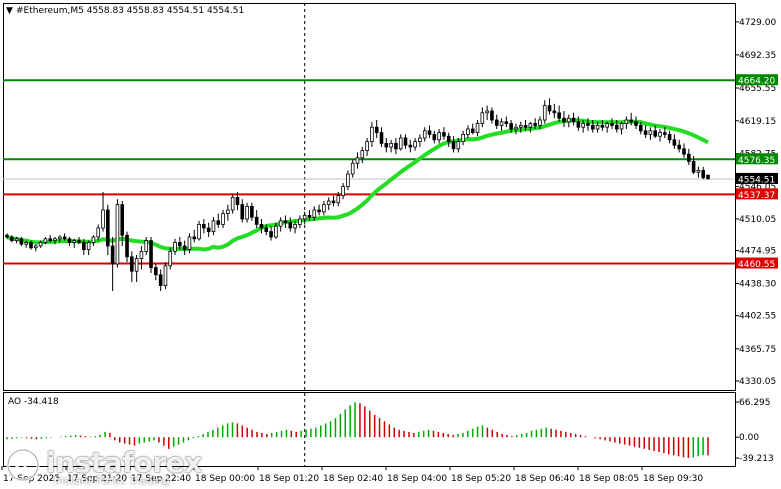 Image resolution: width=781 pixels, height=489 pixels. I want to click on time-axis-label: 17 Sep 22:40, so click(161, 479).